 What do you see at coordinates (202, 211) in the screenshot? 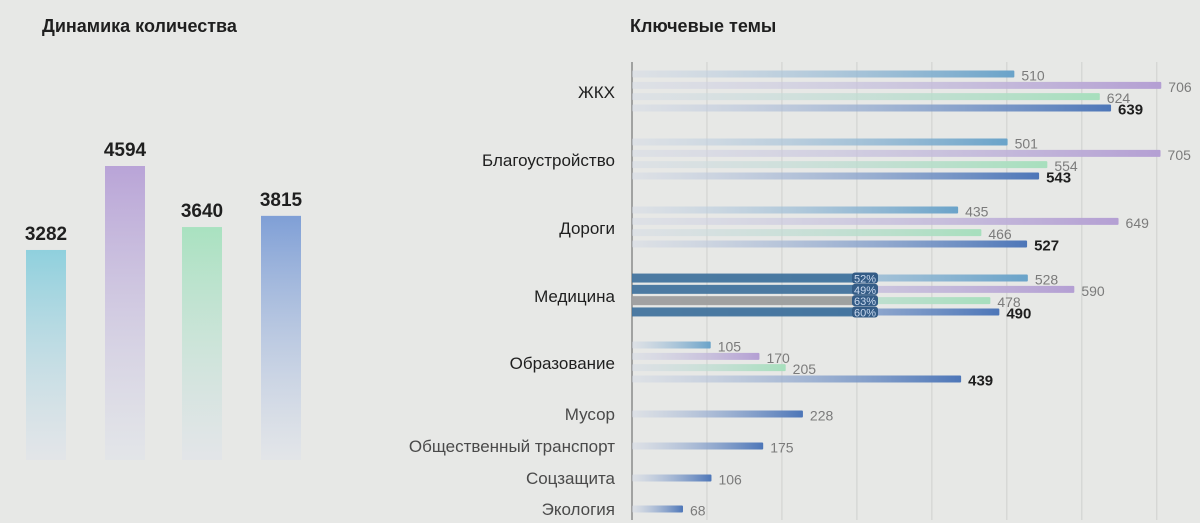
I see `left-bar-value-label: 3640` at bounding box center [202, 211].